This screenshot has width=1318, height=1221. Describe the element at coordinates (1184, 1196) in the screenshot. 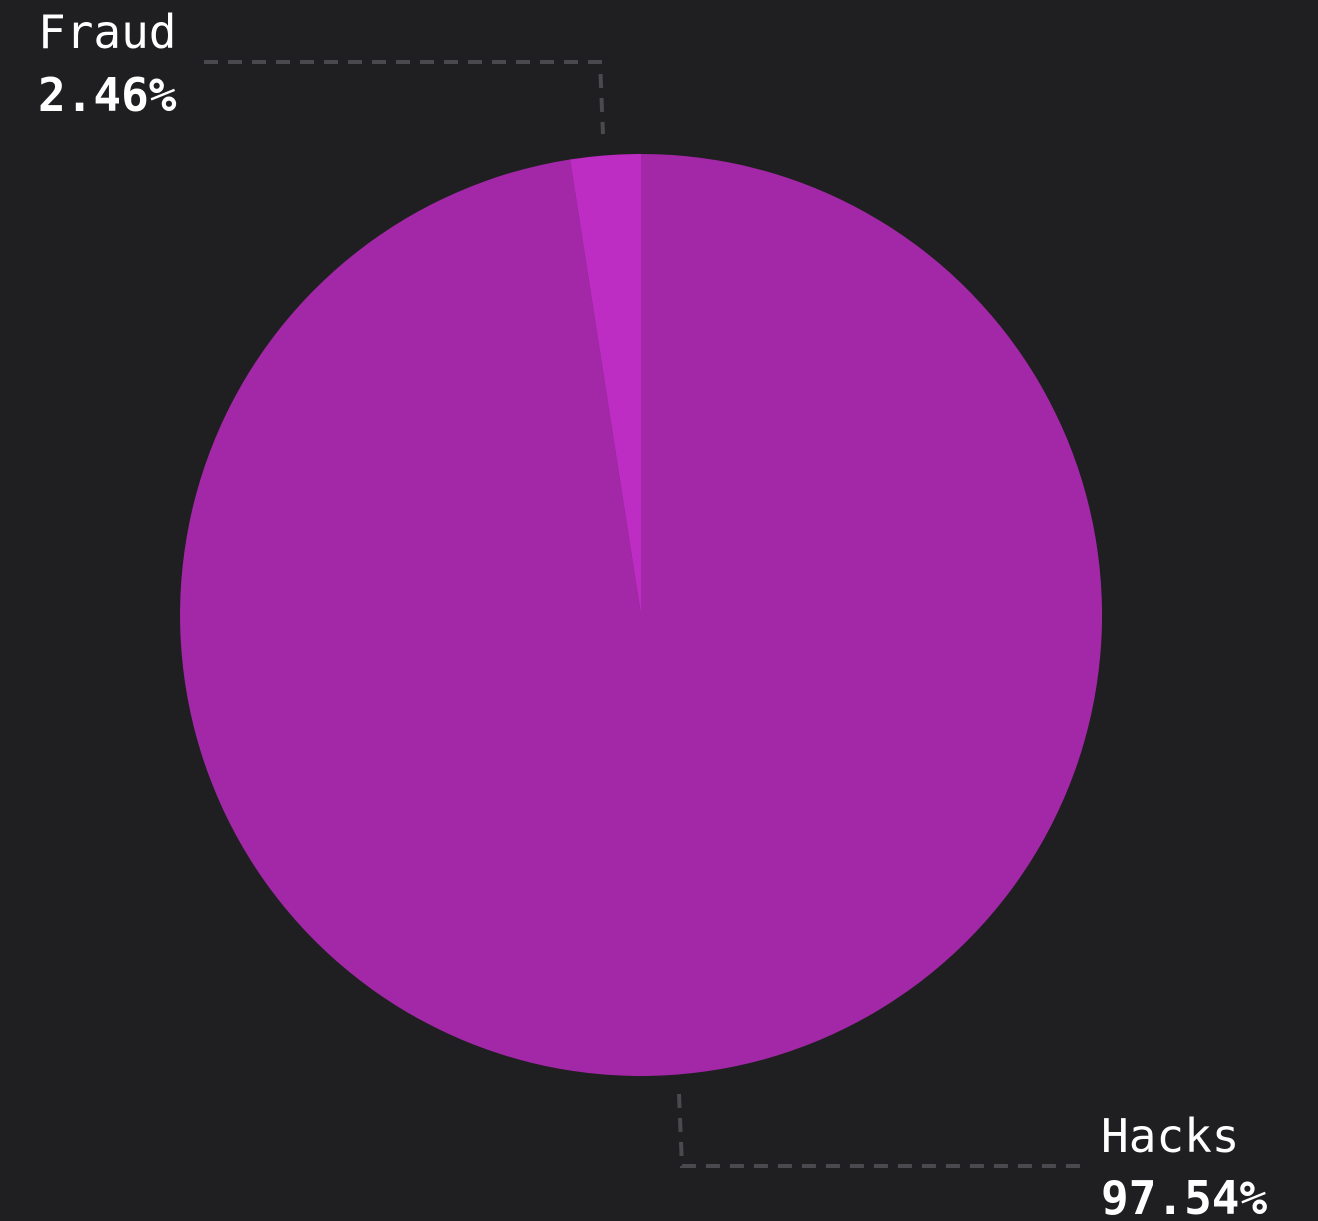

I see `hacks-label-value: 97.54%` at that location.